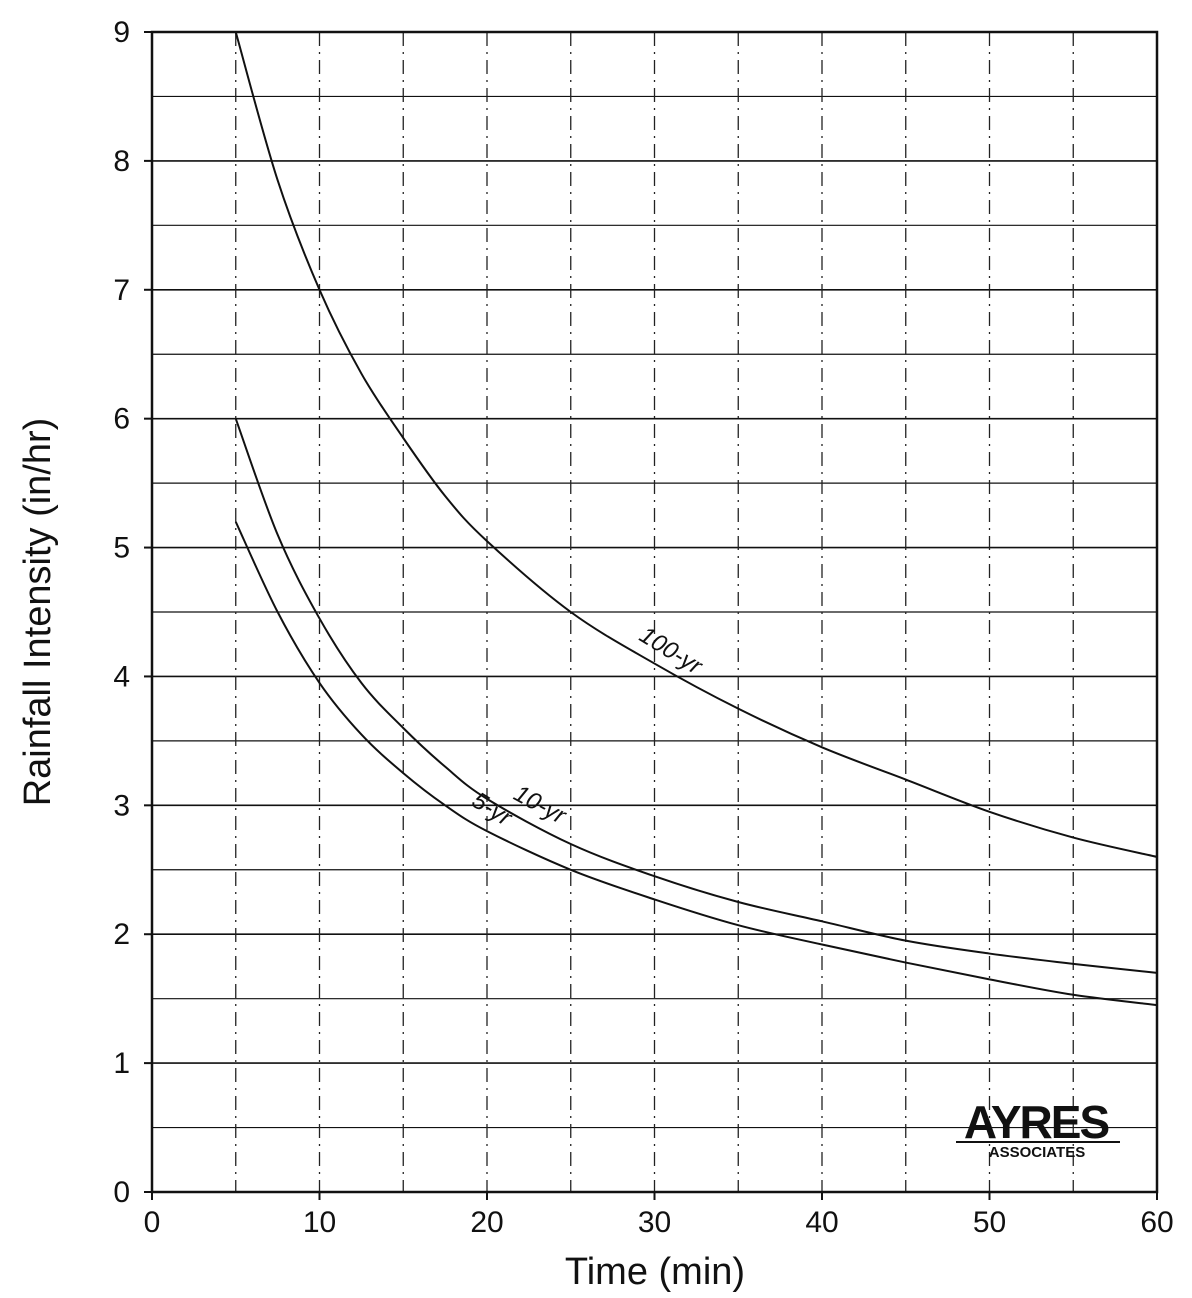 The height and width of the screenshot is (1298, 1192). I want to click on series-label-100-yr: 100-yr, so click(671, 650).